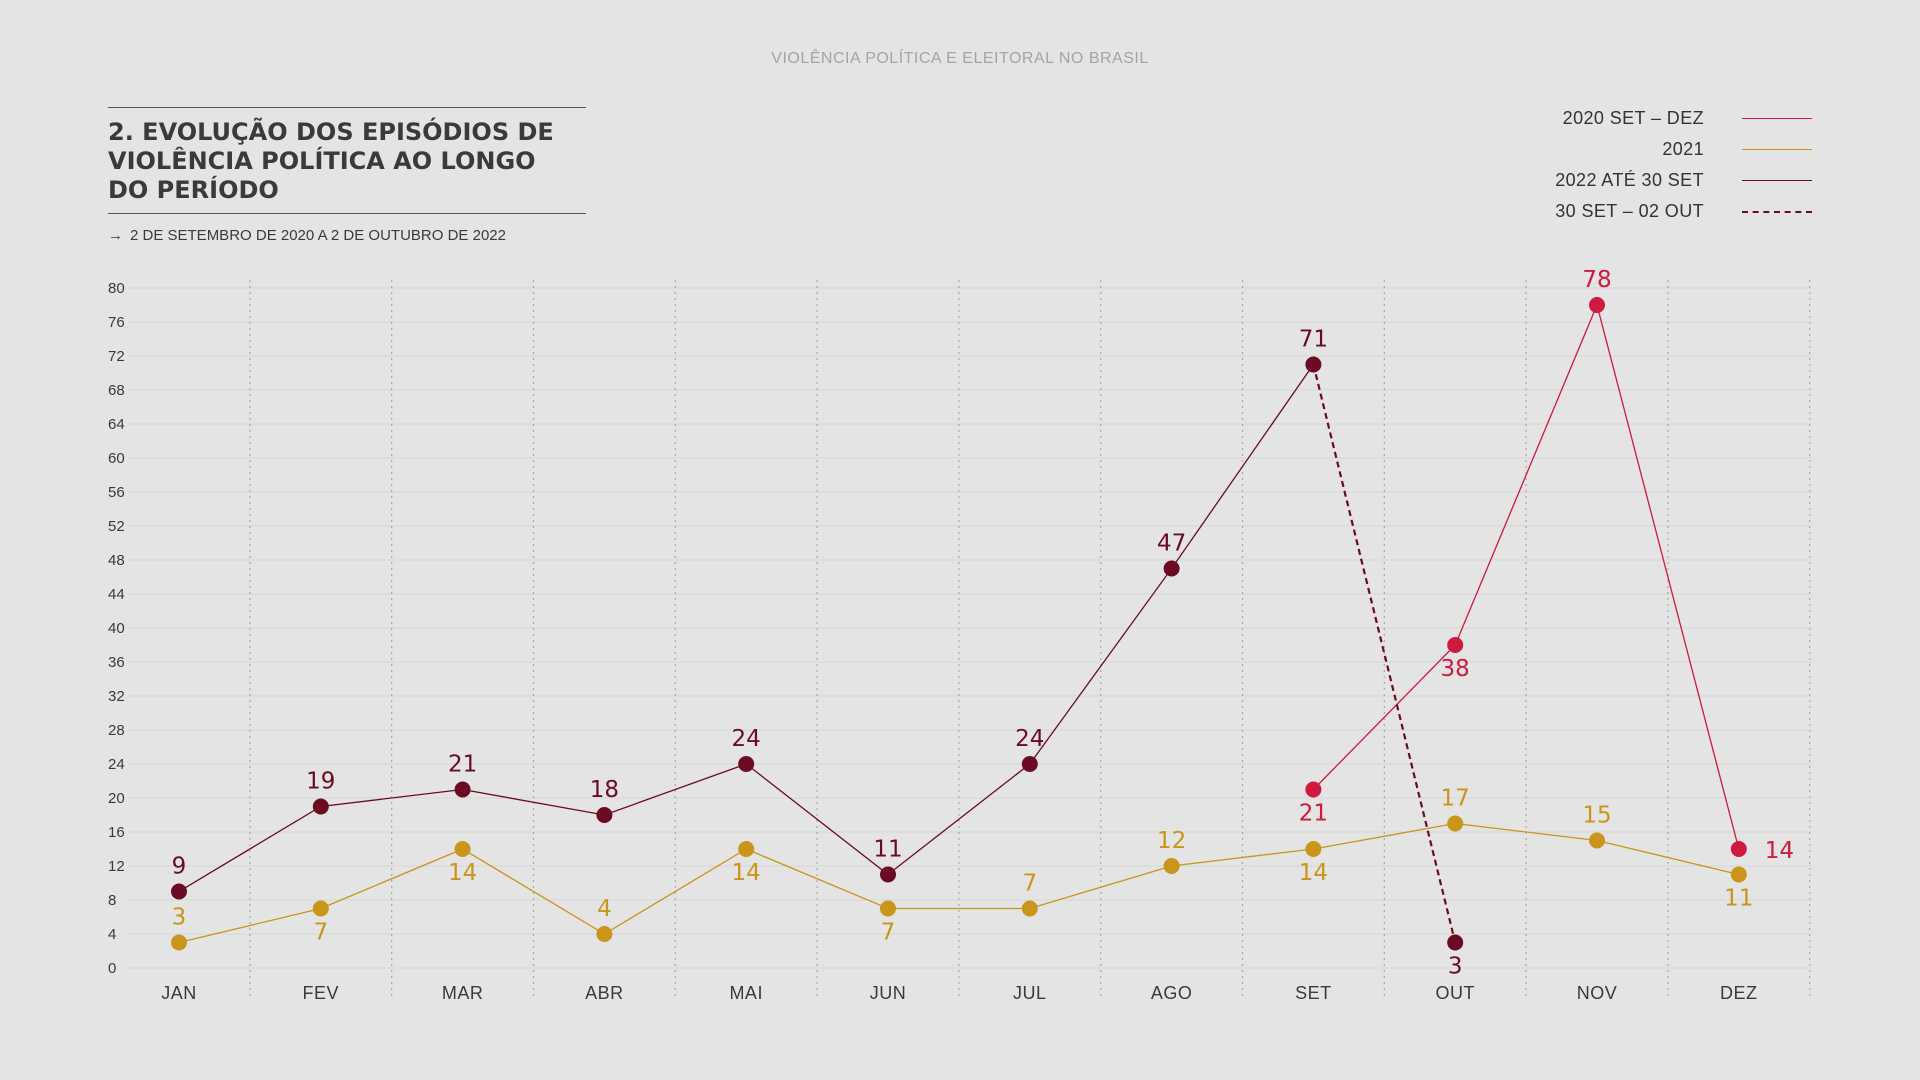 Image resolution: width=1920 pixels, height=1080 pixels. I want to click on y-tick-label: 40, so click(116, 628).